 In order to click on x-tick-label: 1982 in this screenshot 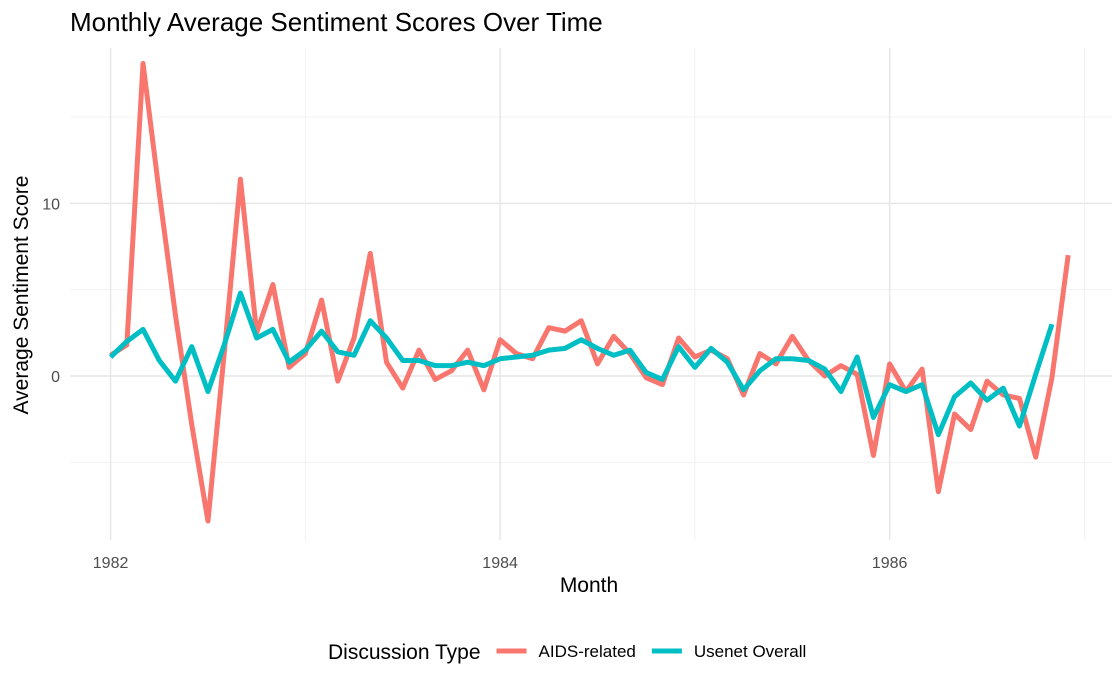, I will do `click(111, 563)`.